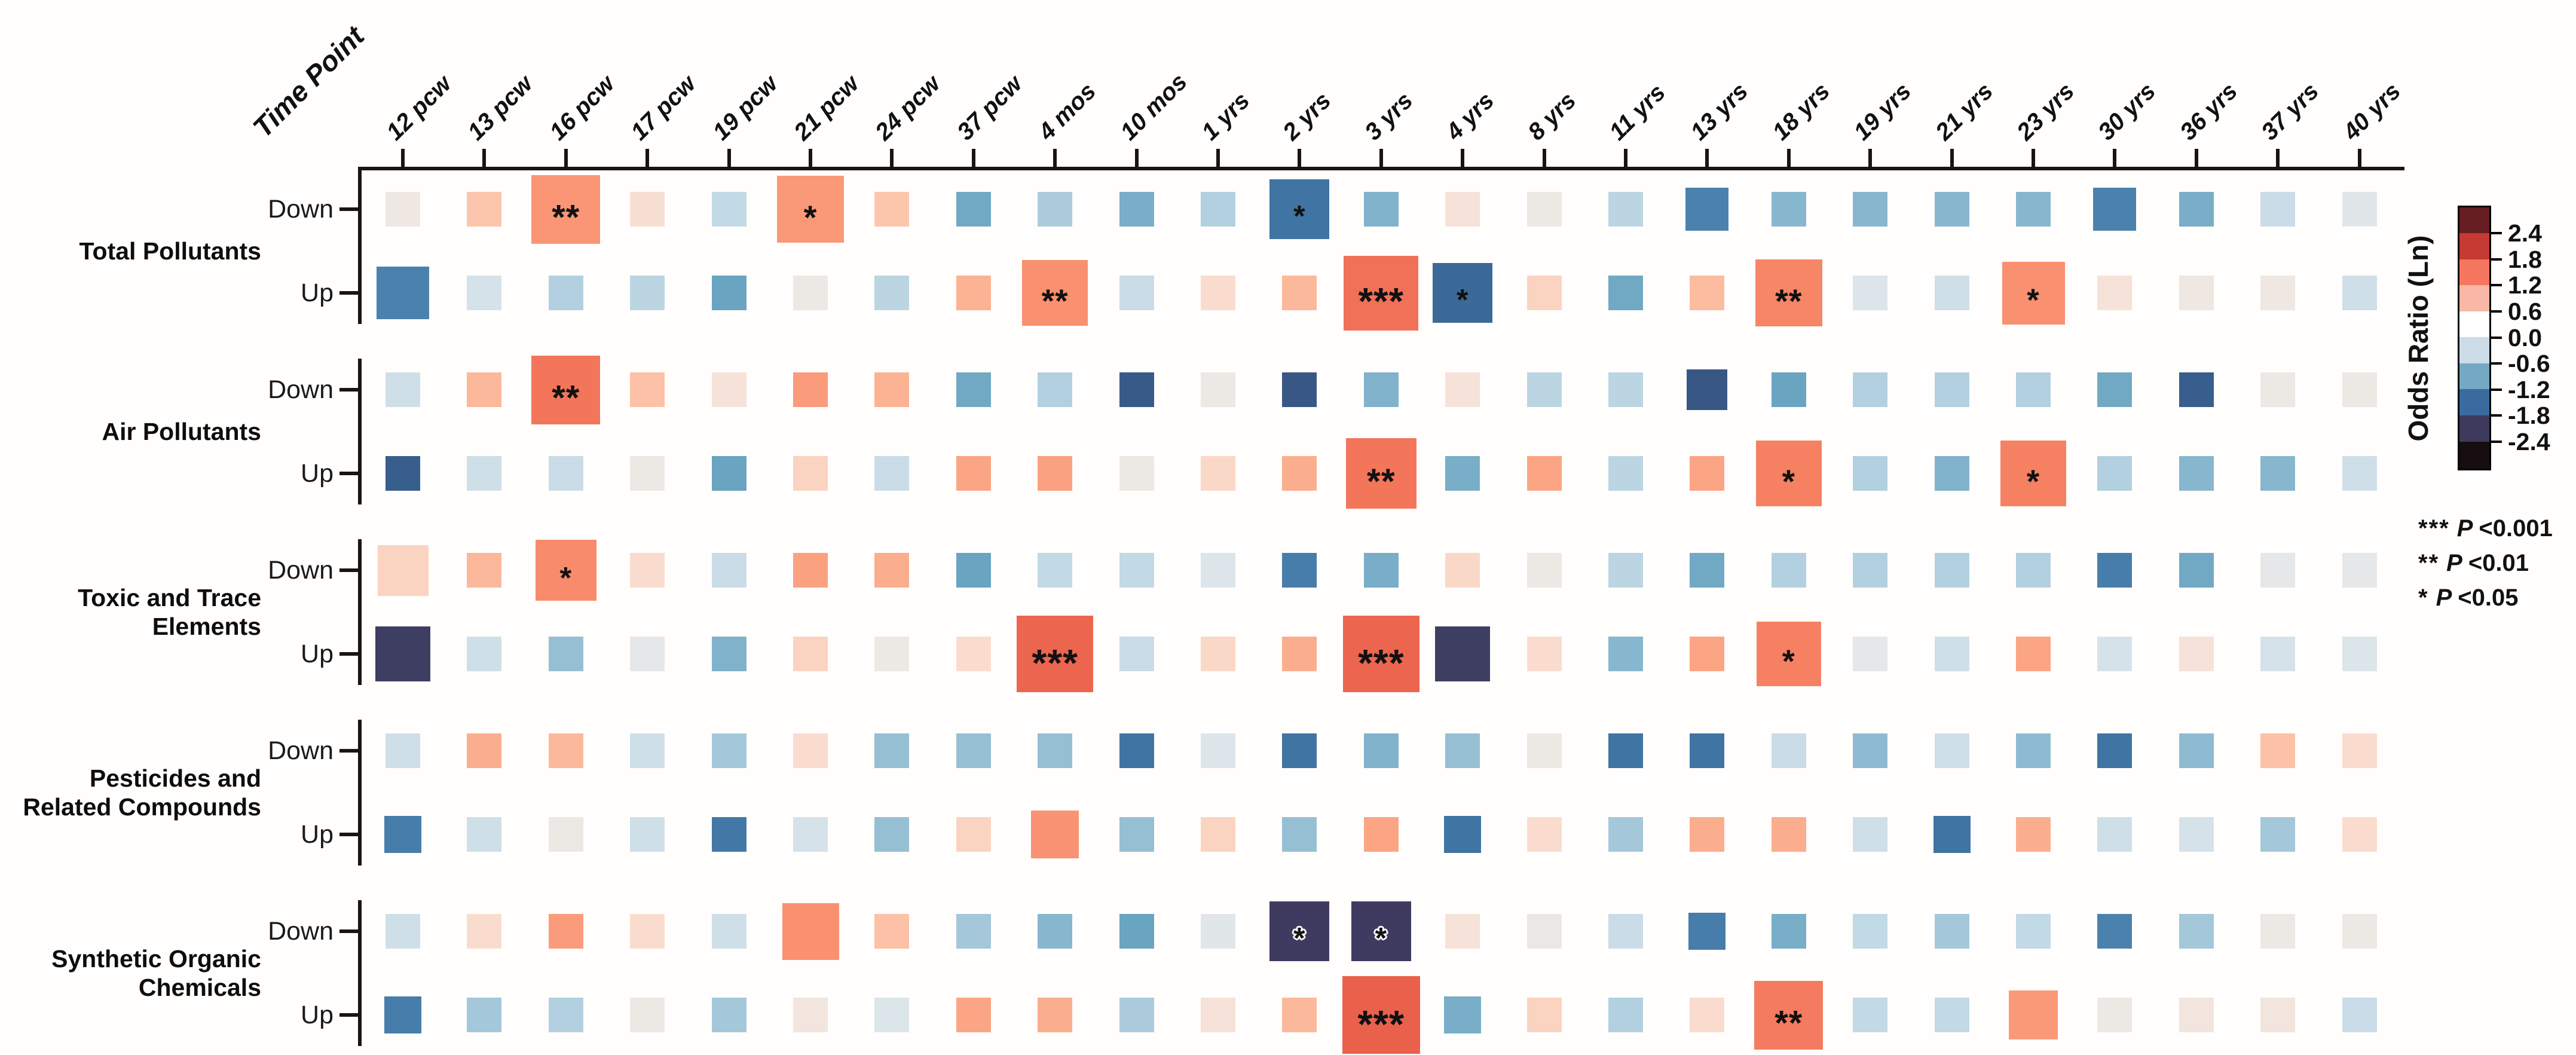 The width and height of the screenshot is (2576, 1055). What do you see at coordinates (170, 251) in the screenshot?
I see `category-label: Total Pollutants` at bounding box center [170, 251].